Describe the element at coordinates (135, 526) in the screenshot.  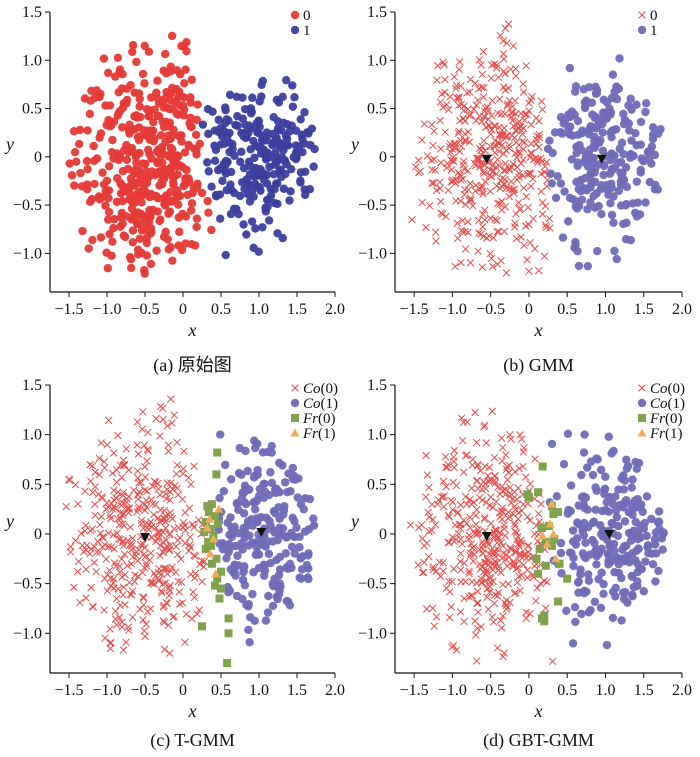
I see `series-Co(0)` at that location.